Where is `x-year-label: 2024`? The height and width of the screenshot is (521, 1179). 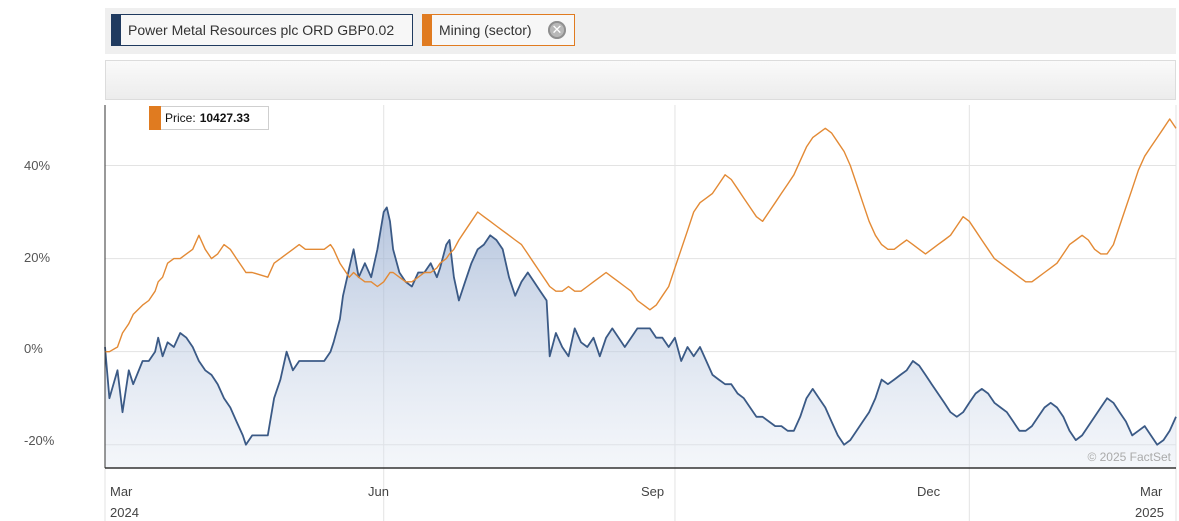
x-year-label: 2024 is located at coordinates (124, 512).